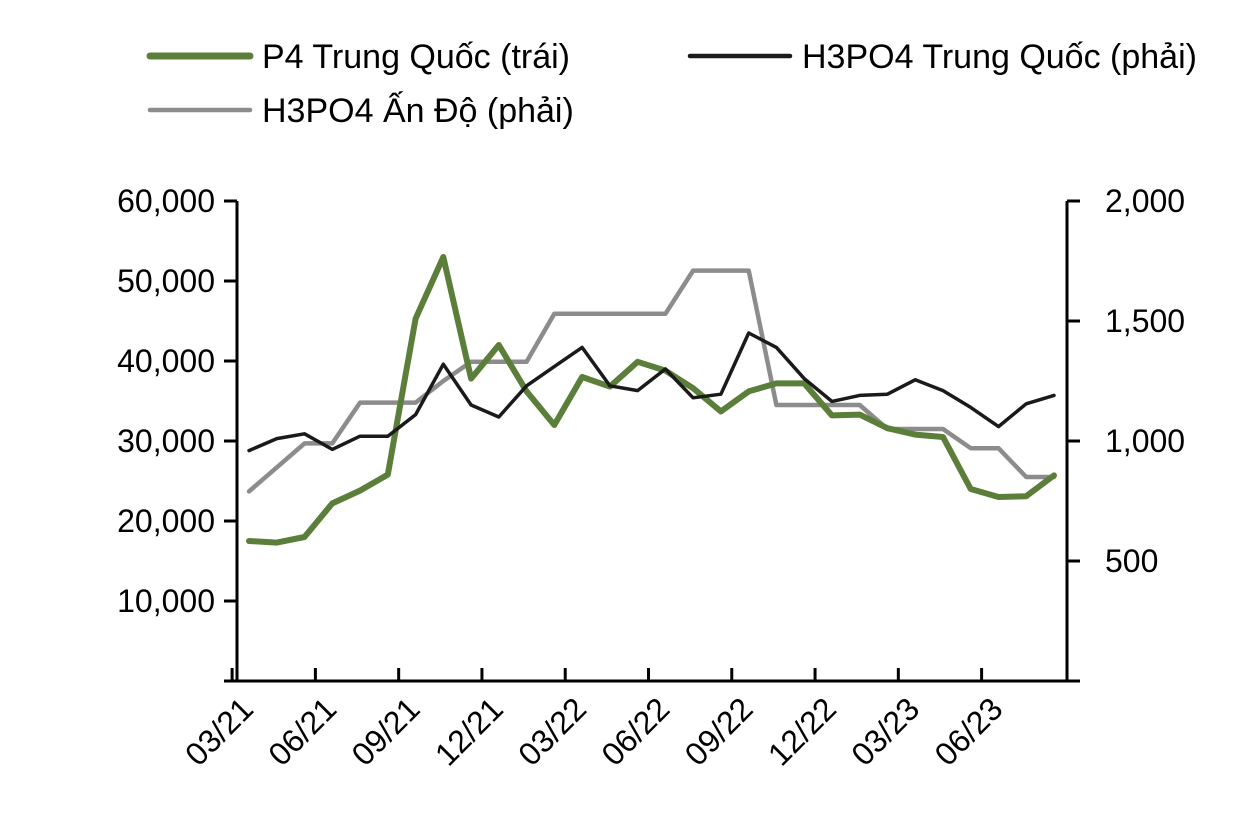 The height and width of the screenshot is (816, 1244). What do you see at coordinates (802, 731) in the screenshot?
I see `x-tick-label: 12/22` at bounding box center [802, 731].